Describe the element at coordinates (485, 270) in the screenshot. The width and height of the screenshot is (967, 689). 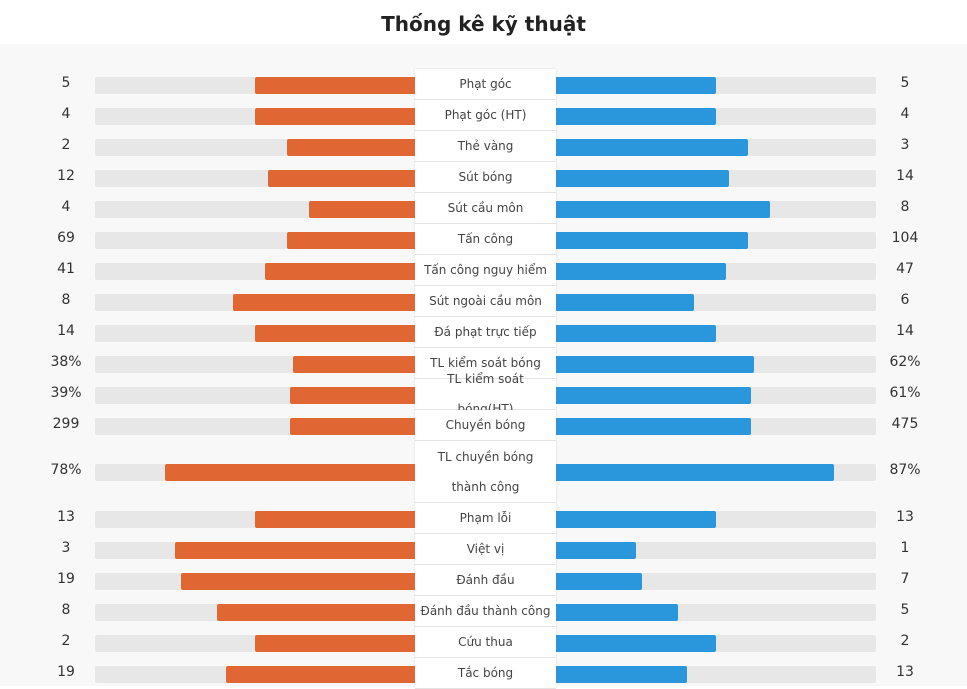
I see `stat-label: Tấn công nguy hiểm` at that location.